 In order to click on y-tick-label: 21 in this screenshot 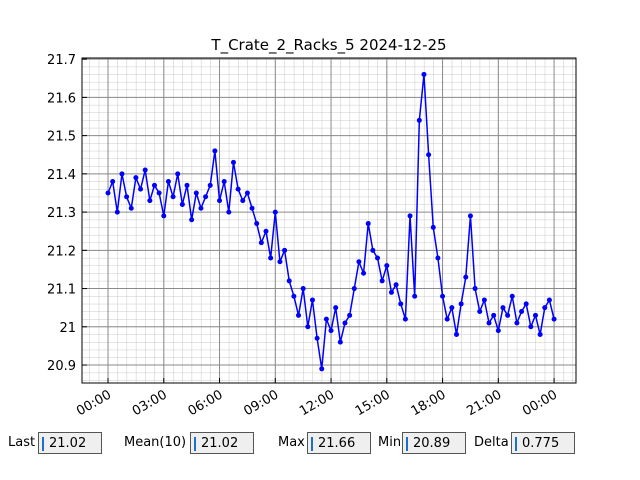, I will do `click(67, 328)`.